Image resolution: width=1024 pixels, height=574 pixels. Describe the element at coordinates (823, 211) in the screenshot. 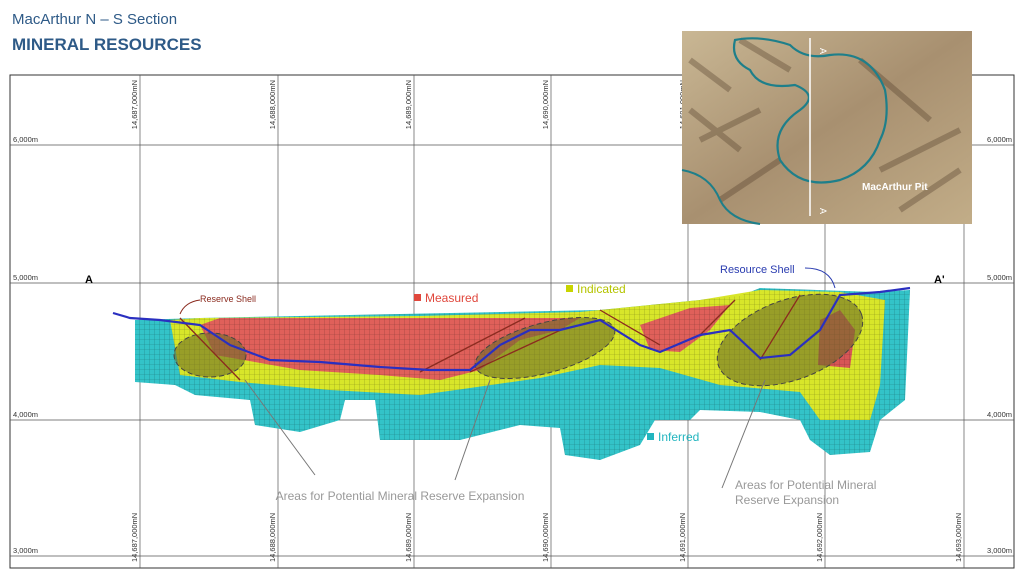

I see `inset-section-bottom: A` at that location.